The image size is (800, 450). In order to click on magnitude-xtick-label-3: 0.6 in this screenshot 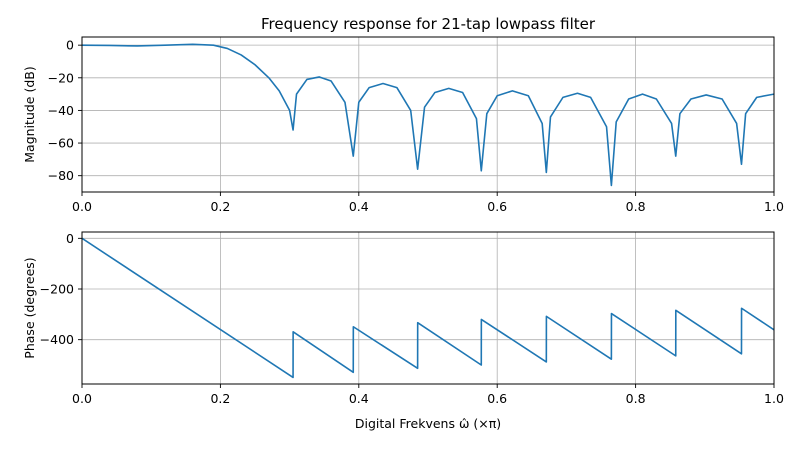, I will do `click(497, 206)`.